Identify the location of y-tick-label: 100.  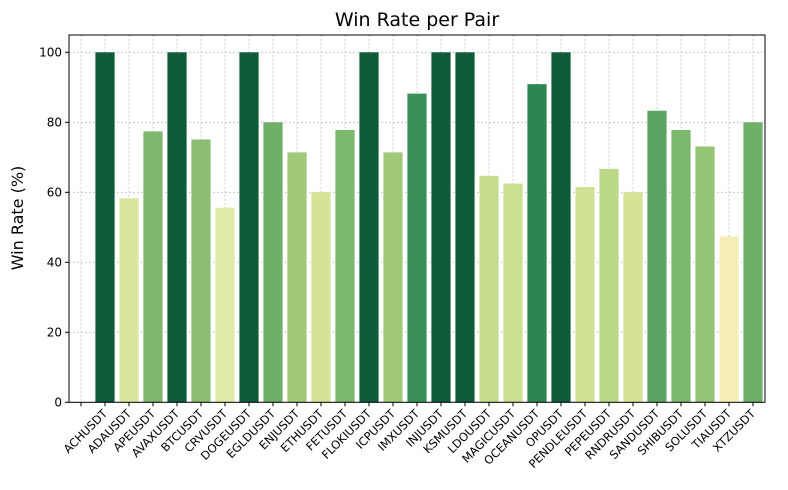
(50, 52).